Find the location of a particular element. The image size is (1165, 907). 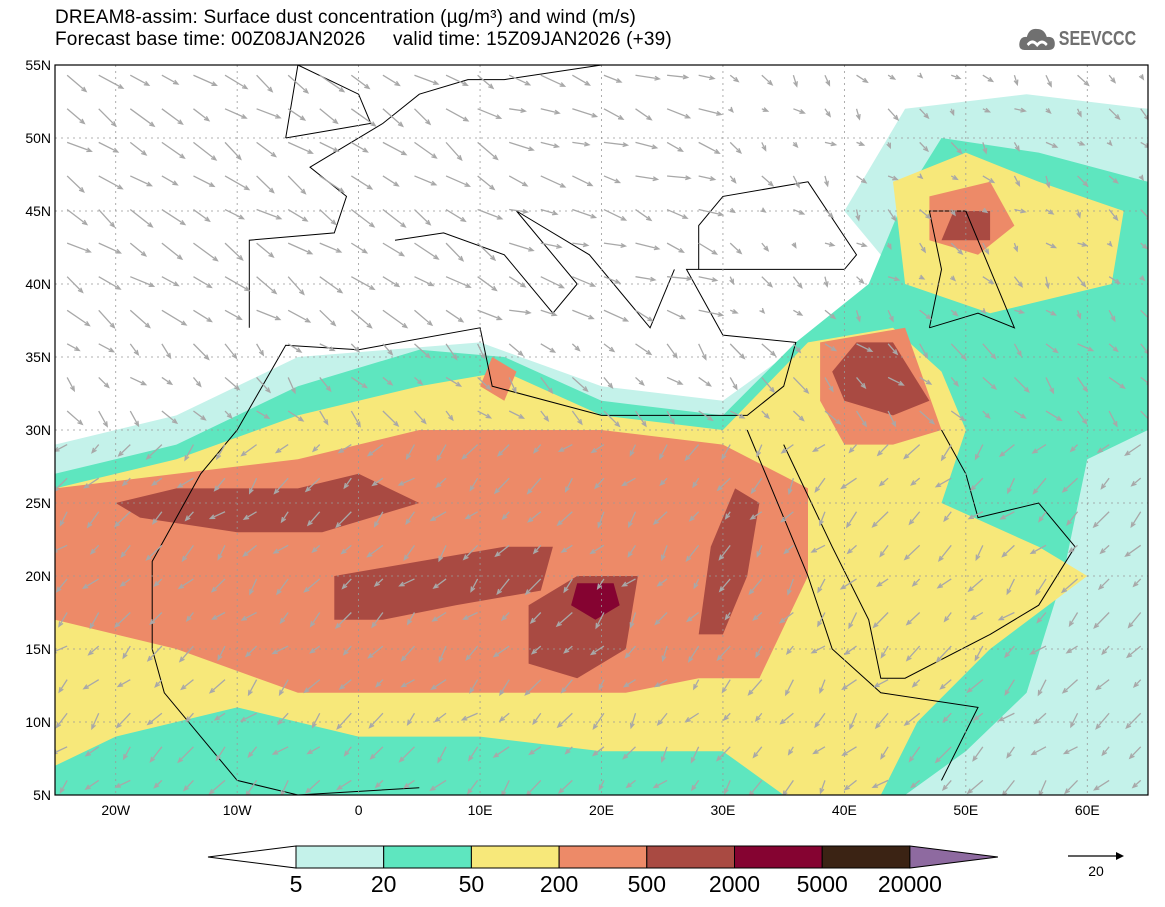

longitude-label: 0 is located at coordinates (359, 810).